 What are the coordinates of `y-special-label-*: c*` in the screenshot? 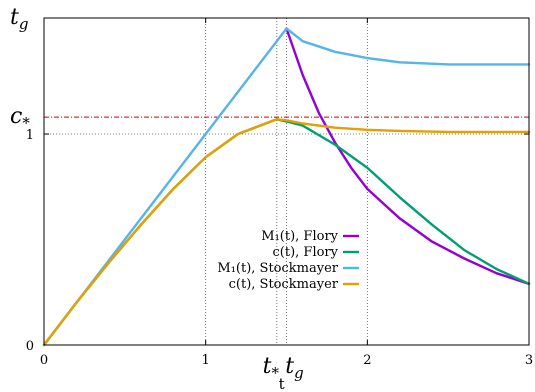 It's located at (20, 118).